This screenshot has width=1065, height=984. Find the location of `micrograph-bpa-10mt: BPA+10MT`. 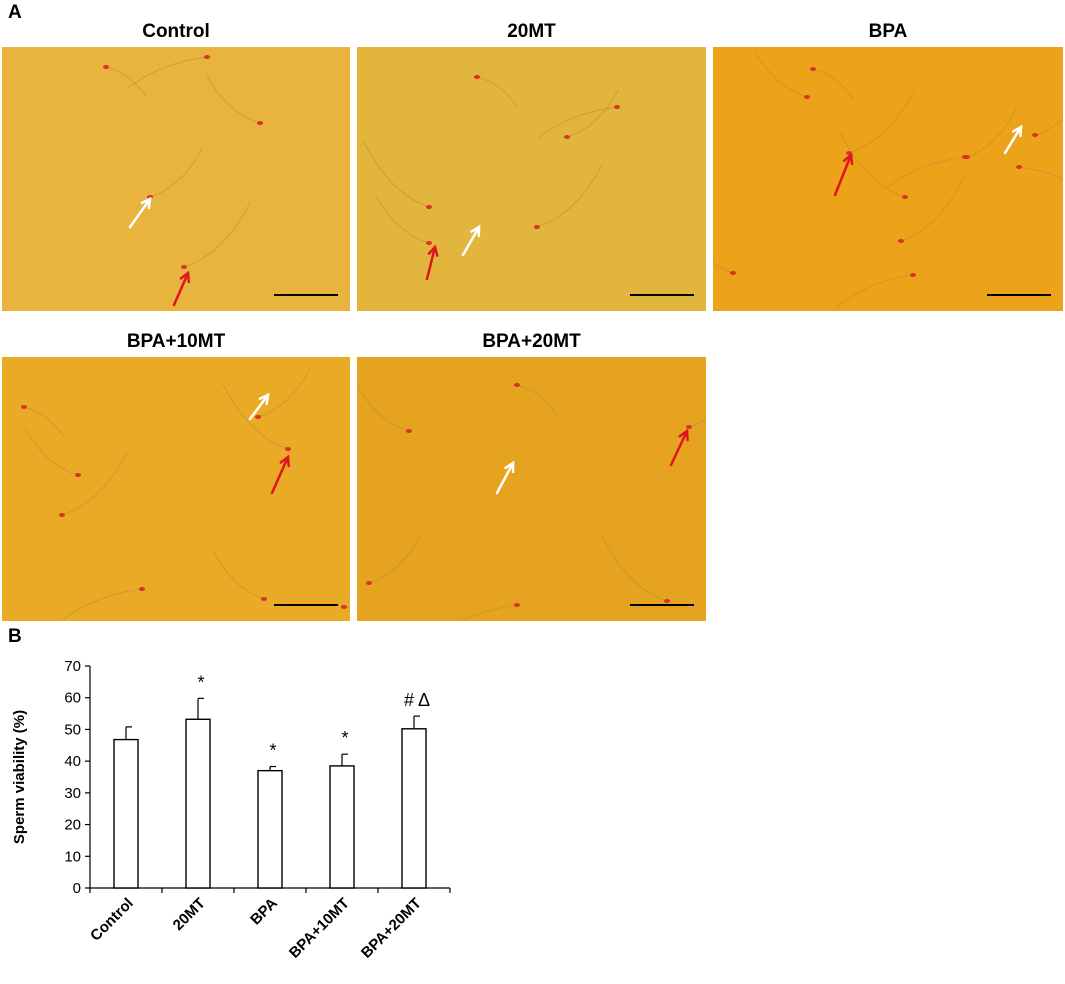

micrograph-bpa-10mt: BPA+10MT is located at coordinates (176, 476).